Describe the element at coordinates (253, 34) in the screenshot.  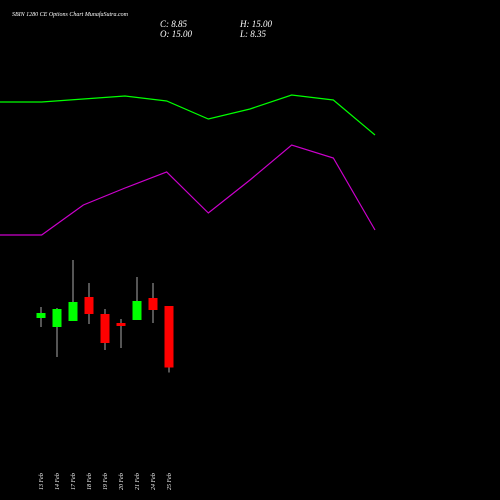
I see `low-text: L: 8.35` at that location.